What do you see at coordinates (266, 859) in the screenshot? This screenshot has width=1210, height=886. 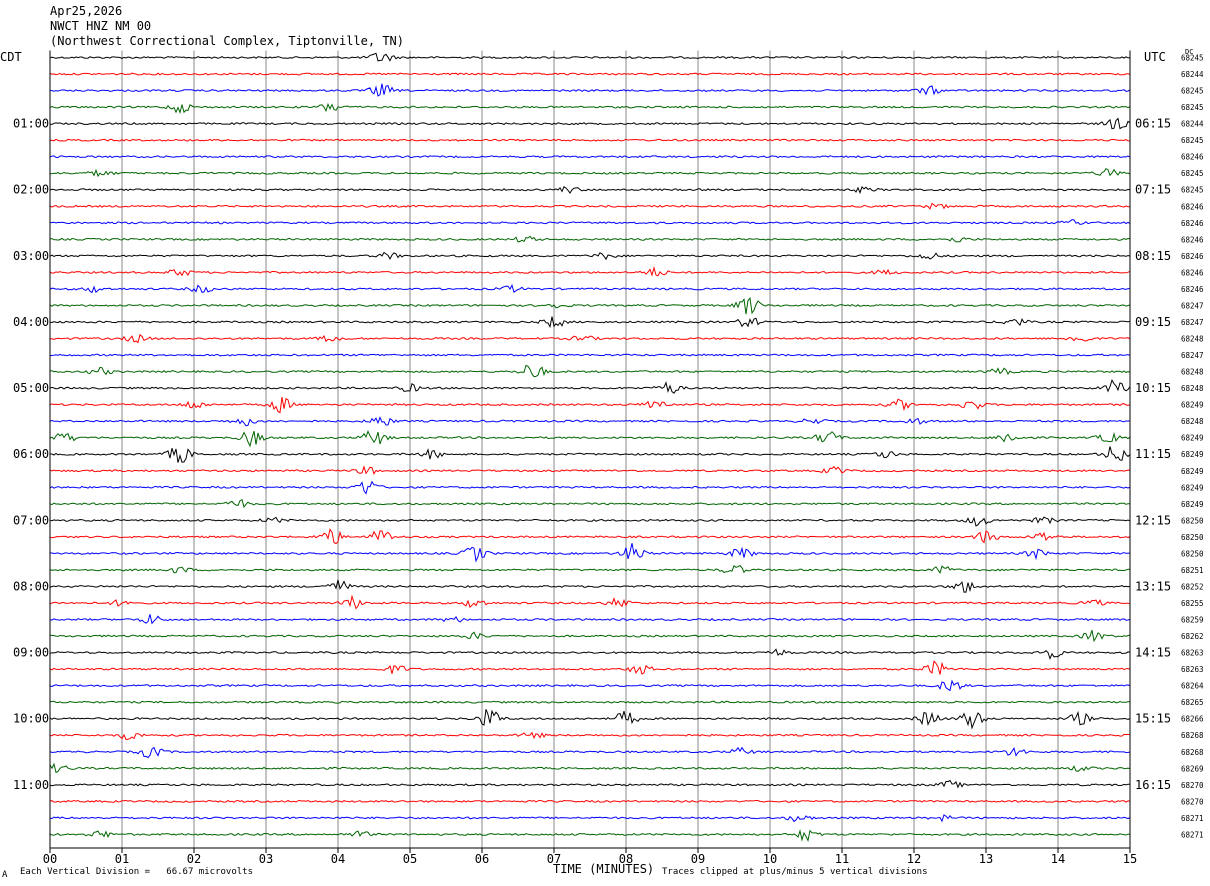 I see `x-tick-label-03: 03` at bounding box center [266, 859].